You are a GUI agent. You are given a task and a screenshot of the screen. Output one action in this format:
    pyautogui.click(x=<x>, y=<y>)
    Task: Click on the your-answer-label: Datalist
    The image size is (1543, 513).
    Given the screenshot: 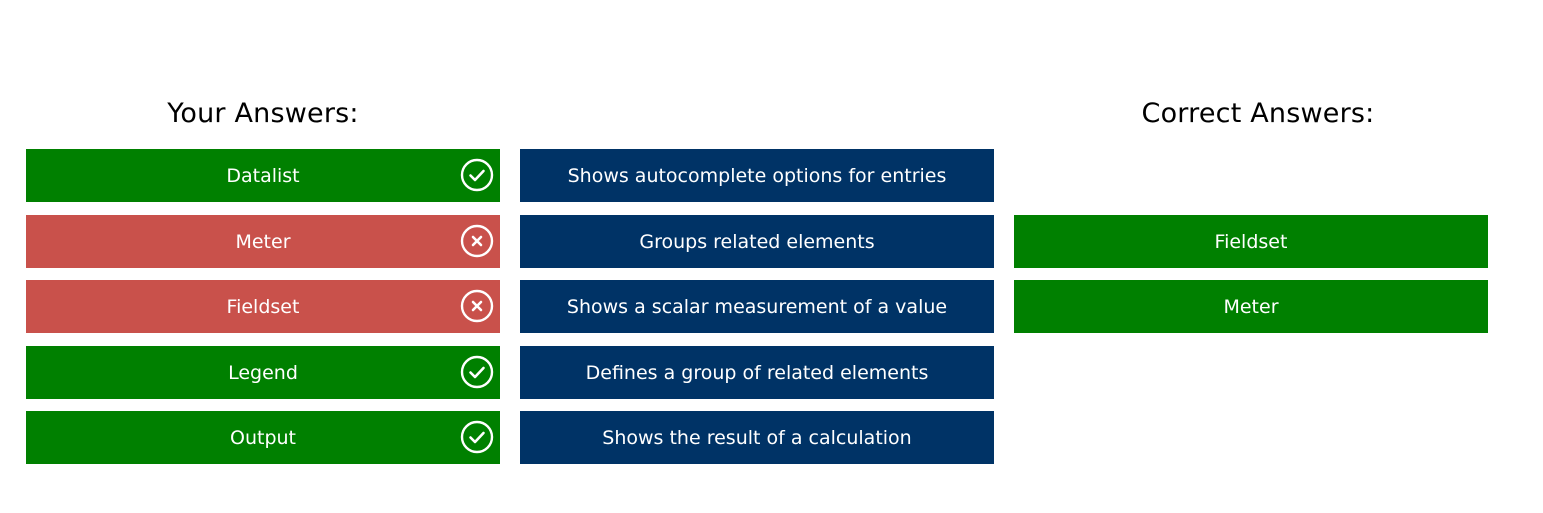 What is the action you would take?
    pyautogui.click(x=263, y=175)
    